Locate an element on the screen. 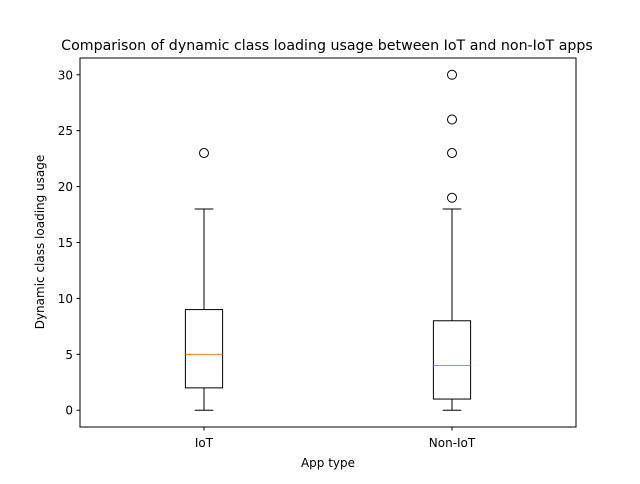 The image size is (640, 484). y-axis-label: Dynamic class loading usage is located at coordinates (40, 242).